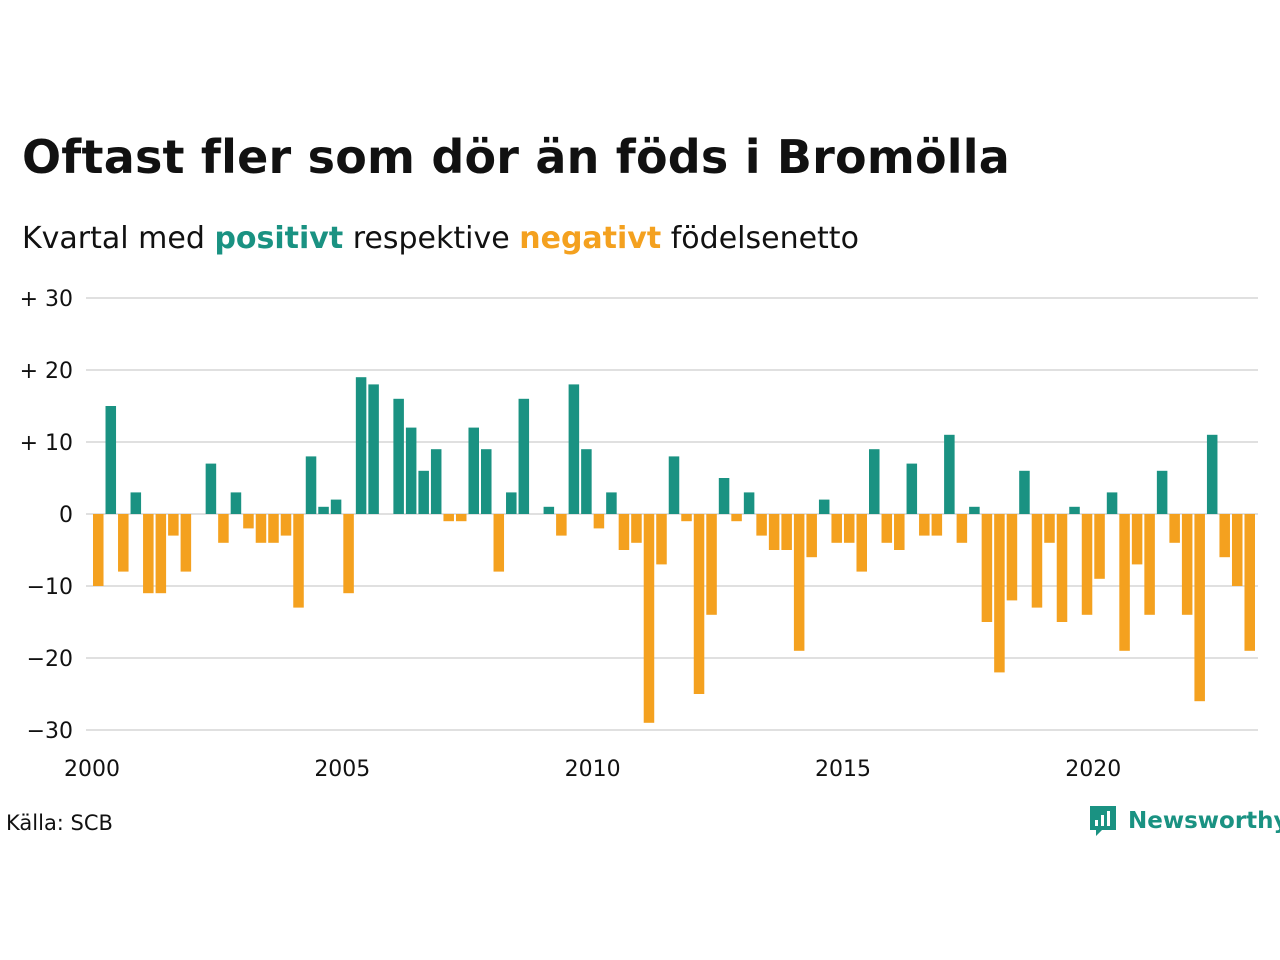 The width and height of the screenshot is (1280, 960). Describe the element at coordinates (843, 769) in the screenshot. I see `x-tick-label: 2015` at that location.